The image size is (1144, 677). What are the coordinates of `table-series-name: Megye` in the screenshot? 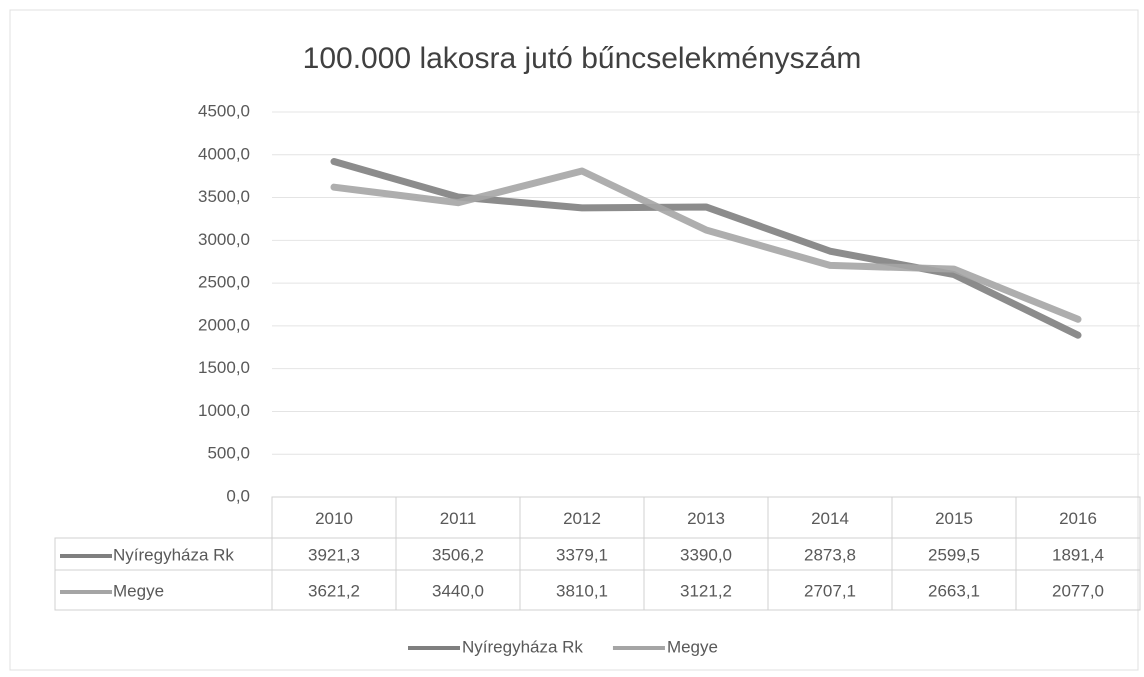 It's located at (138, 590).